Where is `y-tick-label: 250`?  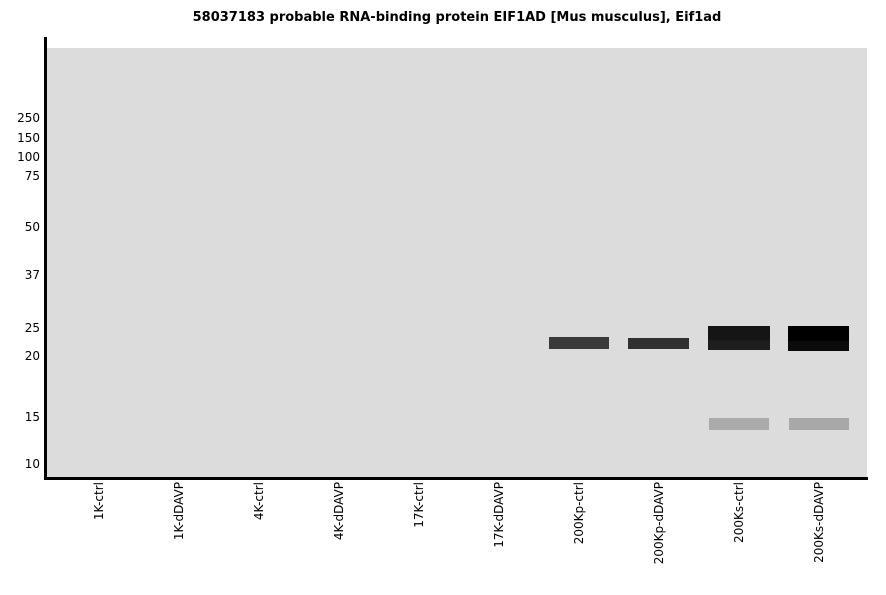 y-tick-label: 250 is located at coordinates (28, 118).